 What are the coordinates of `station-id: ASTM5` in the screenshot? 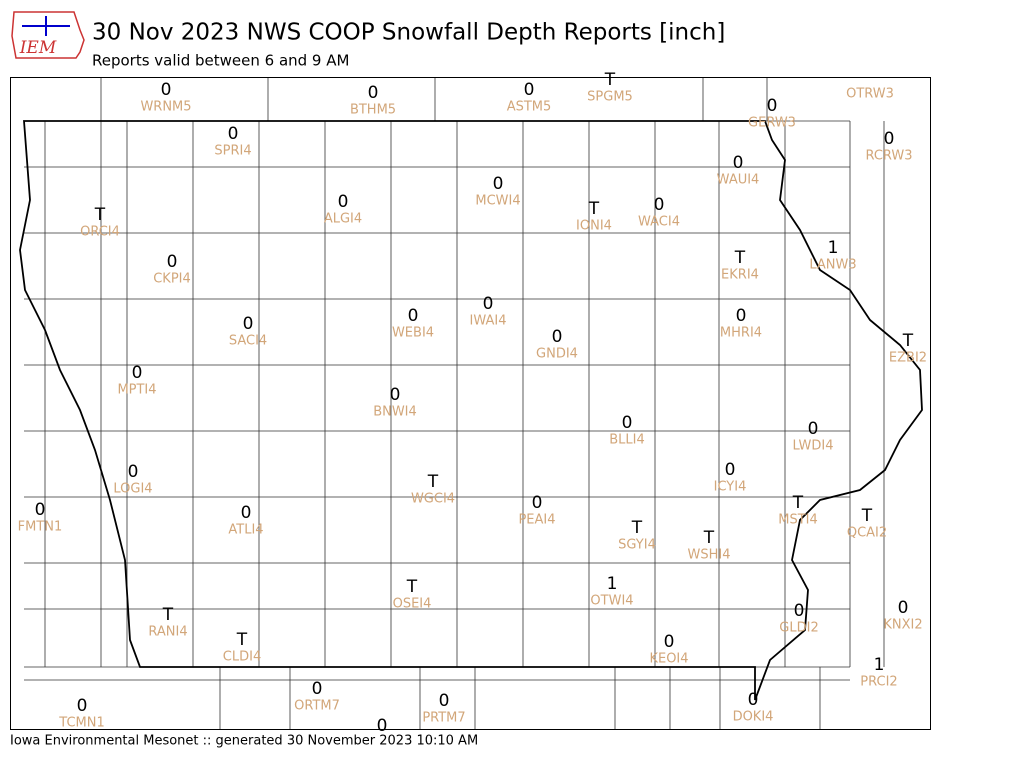 It's located at (529, 107).